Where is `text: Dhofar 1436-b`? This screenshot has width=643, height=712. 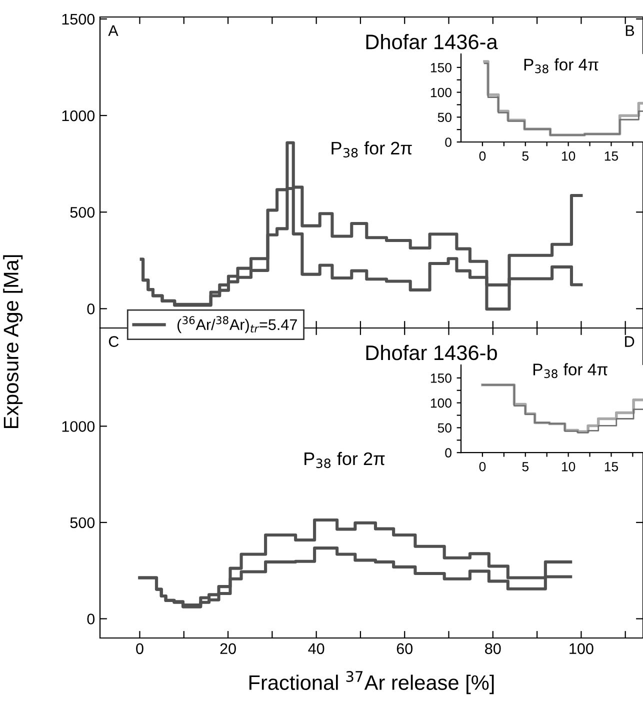 text: Dhofar 1436-b is located at coordinates (431, 352).